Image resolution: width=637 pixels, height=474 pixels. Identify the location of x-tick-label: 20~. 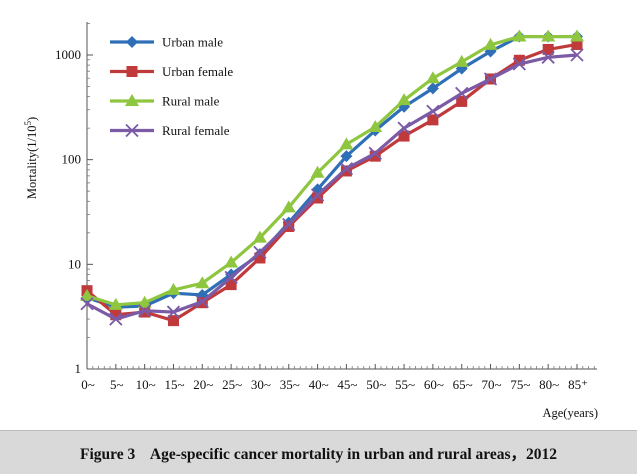
(203, 384).